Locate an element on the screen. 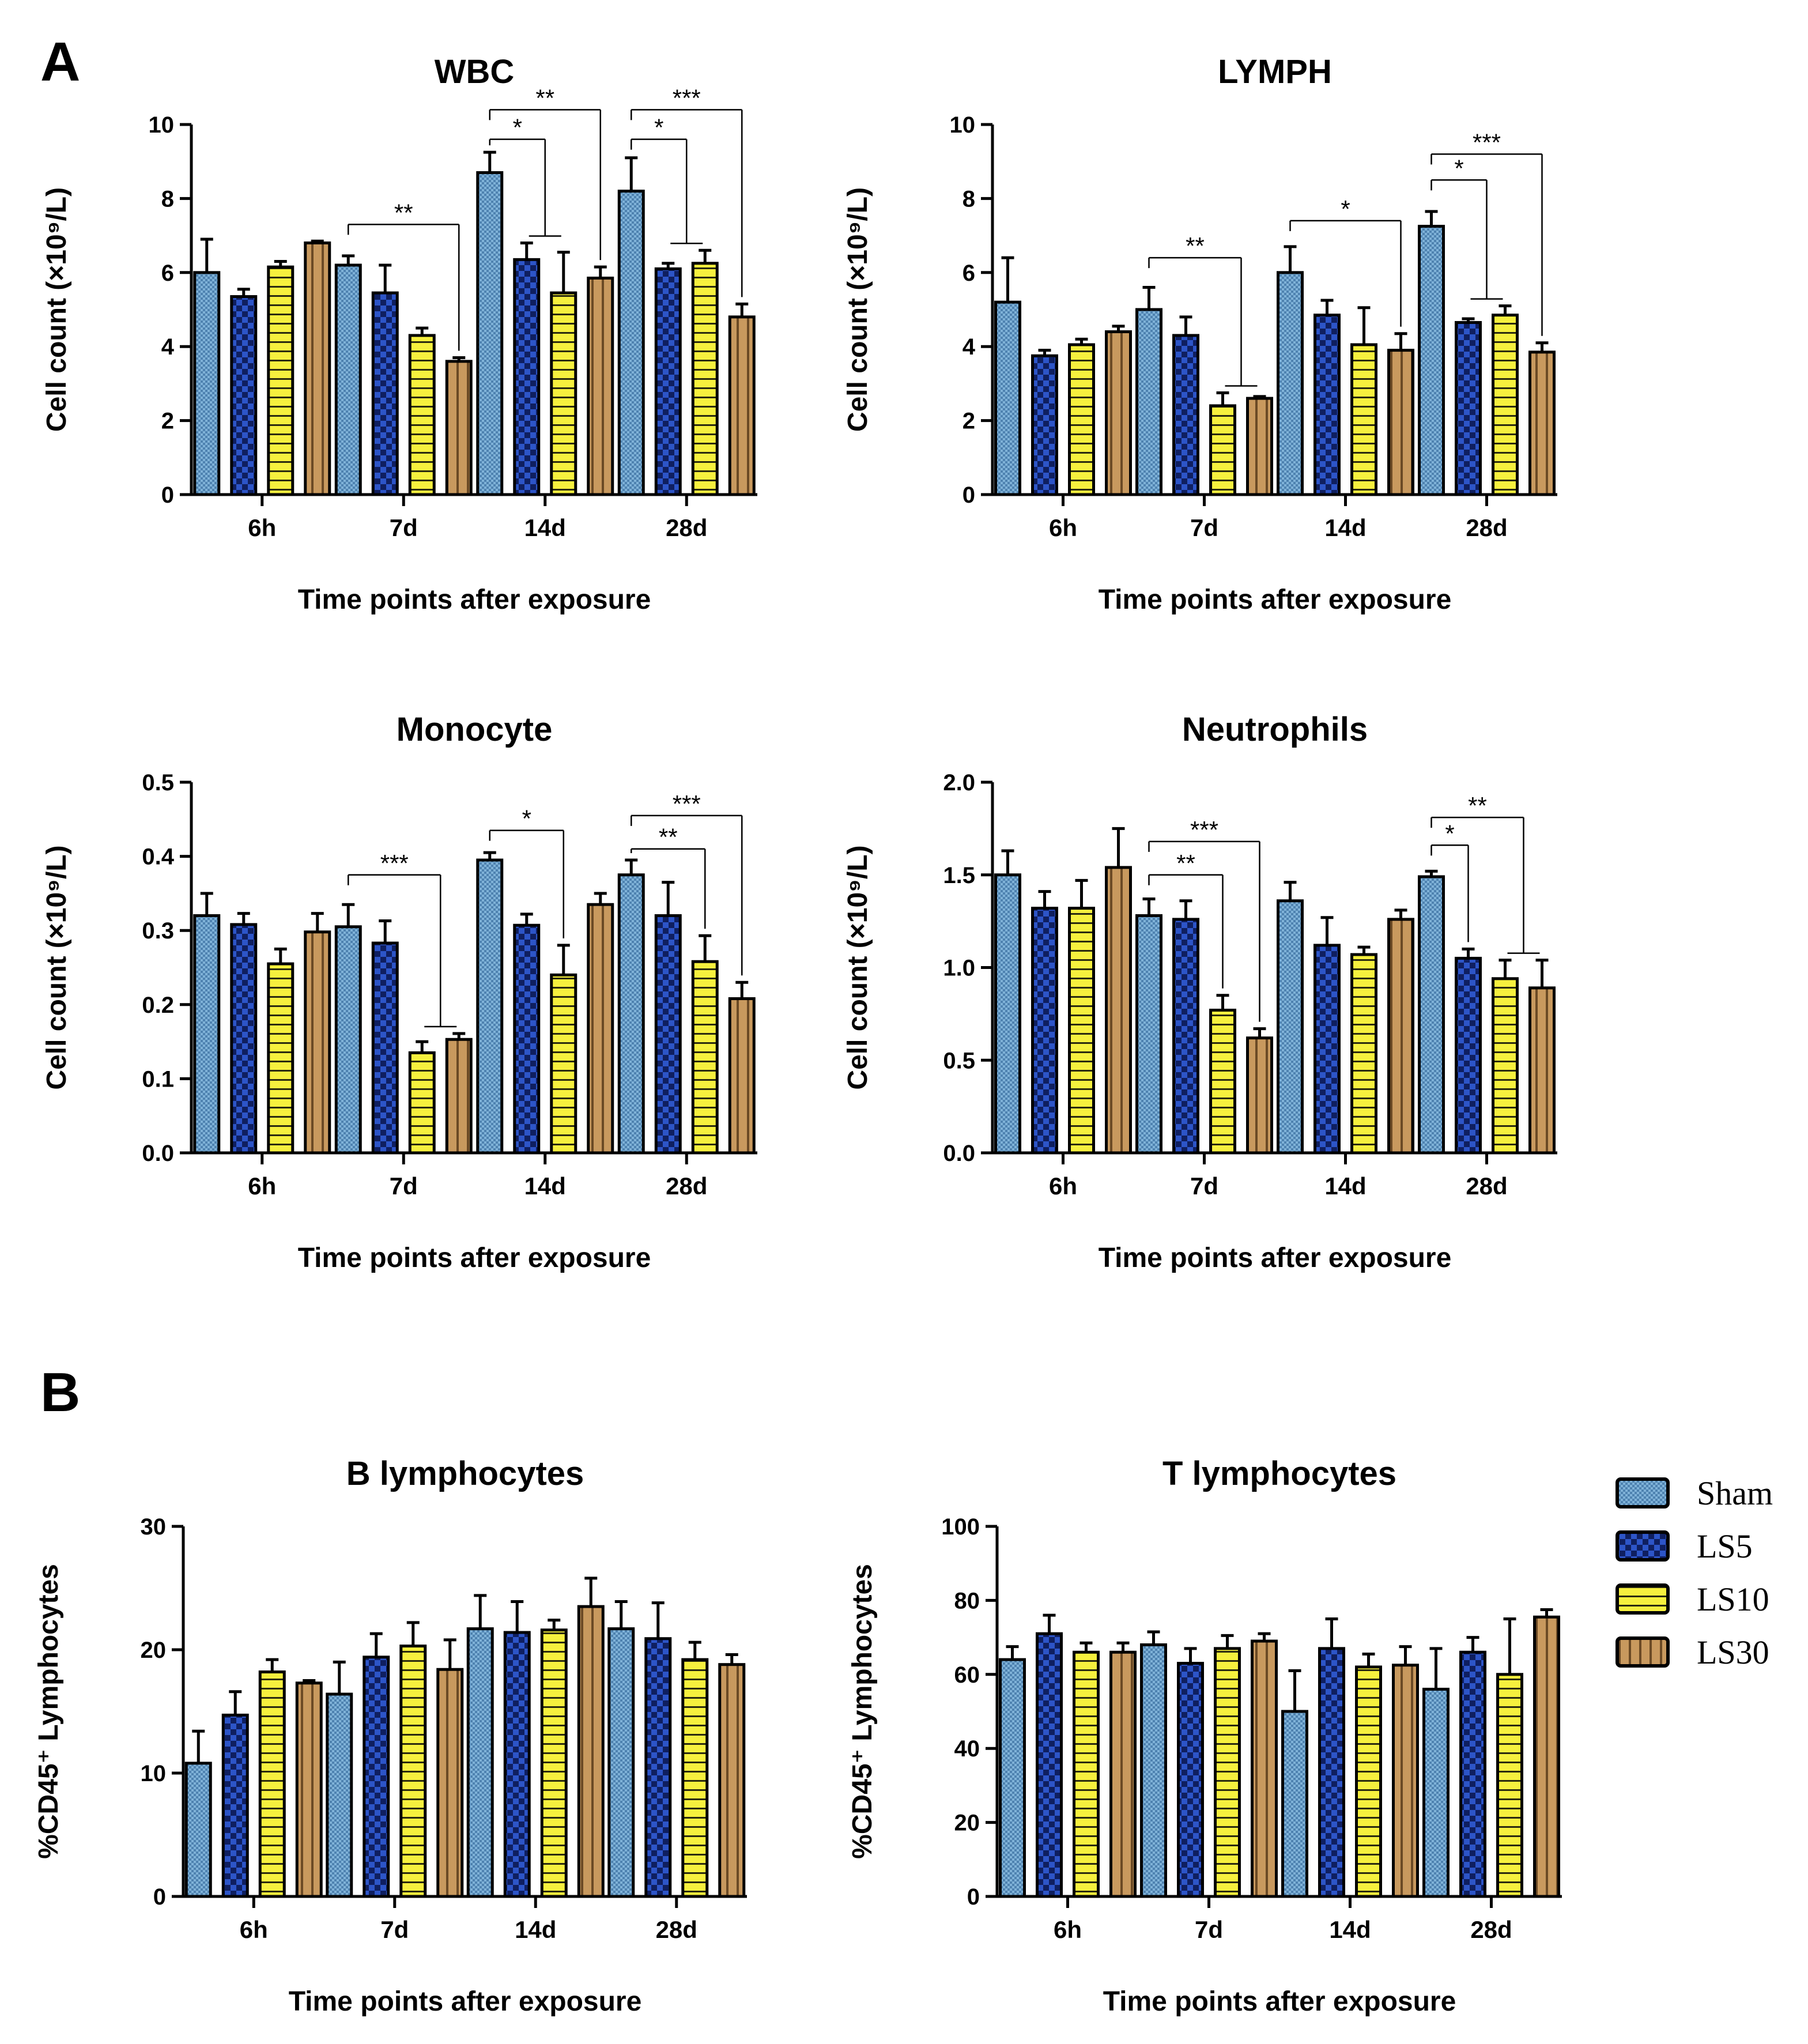  y-tick-label: 4 is located at coordinates (168, 347).